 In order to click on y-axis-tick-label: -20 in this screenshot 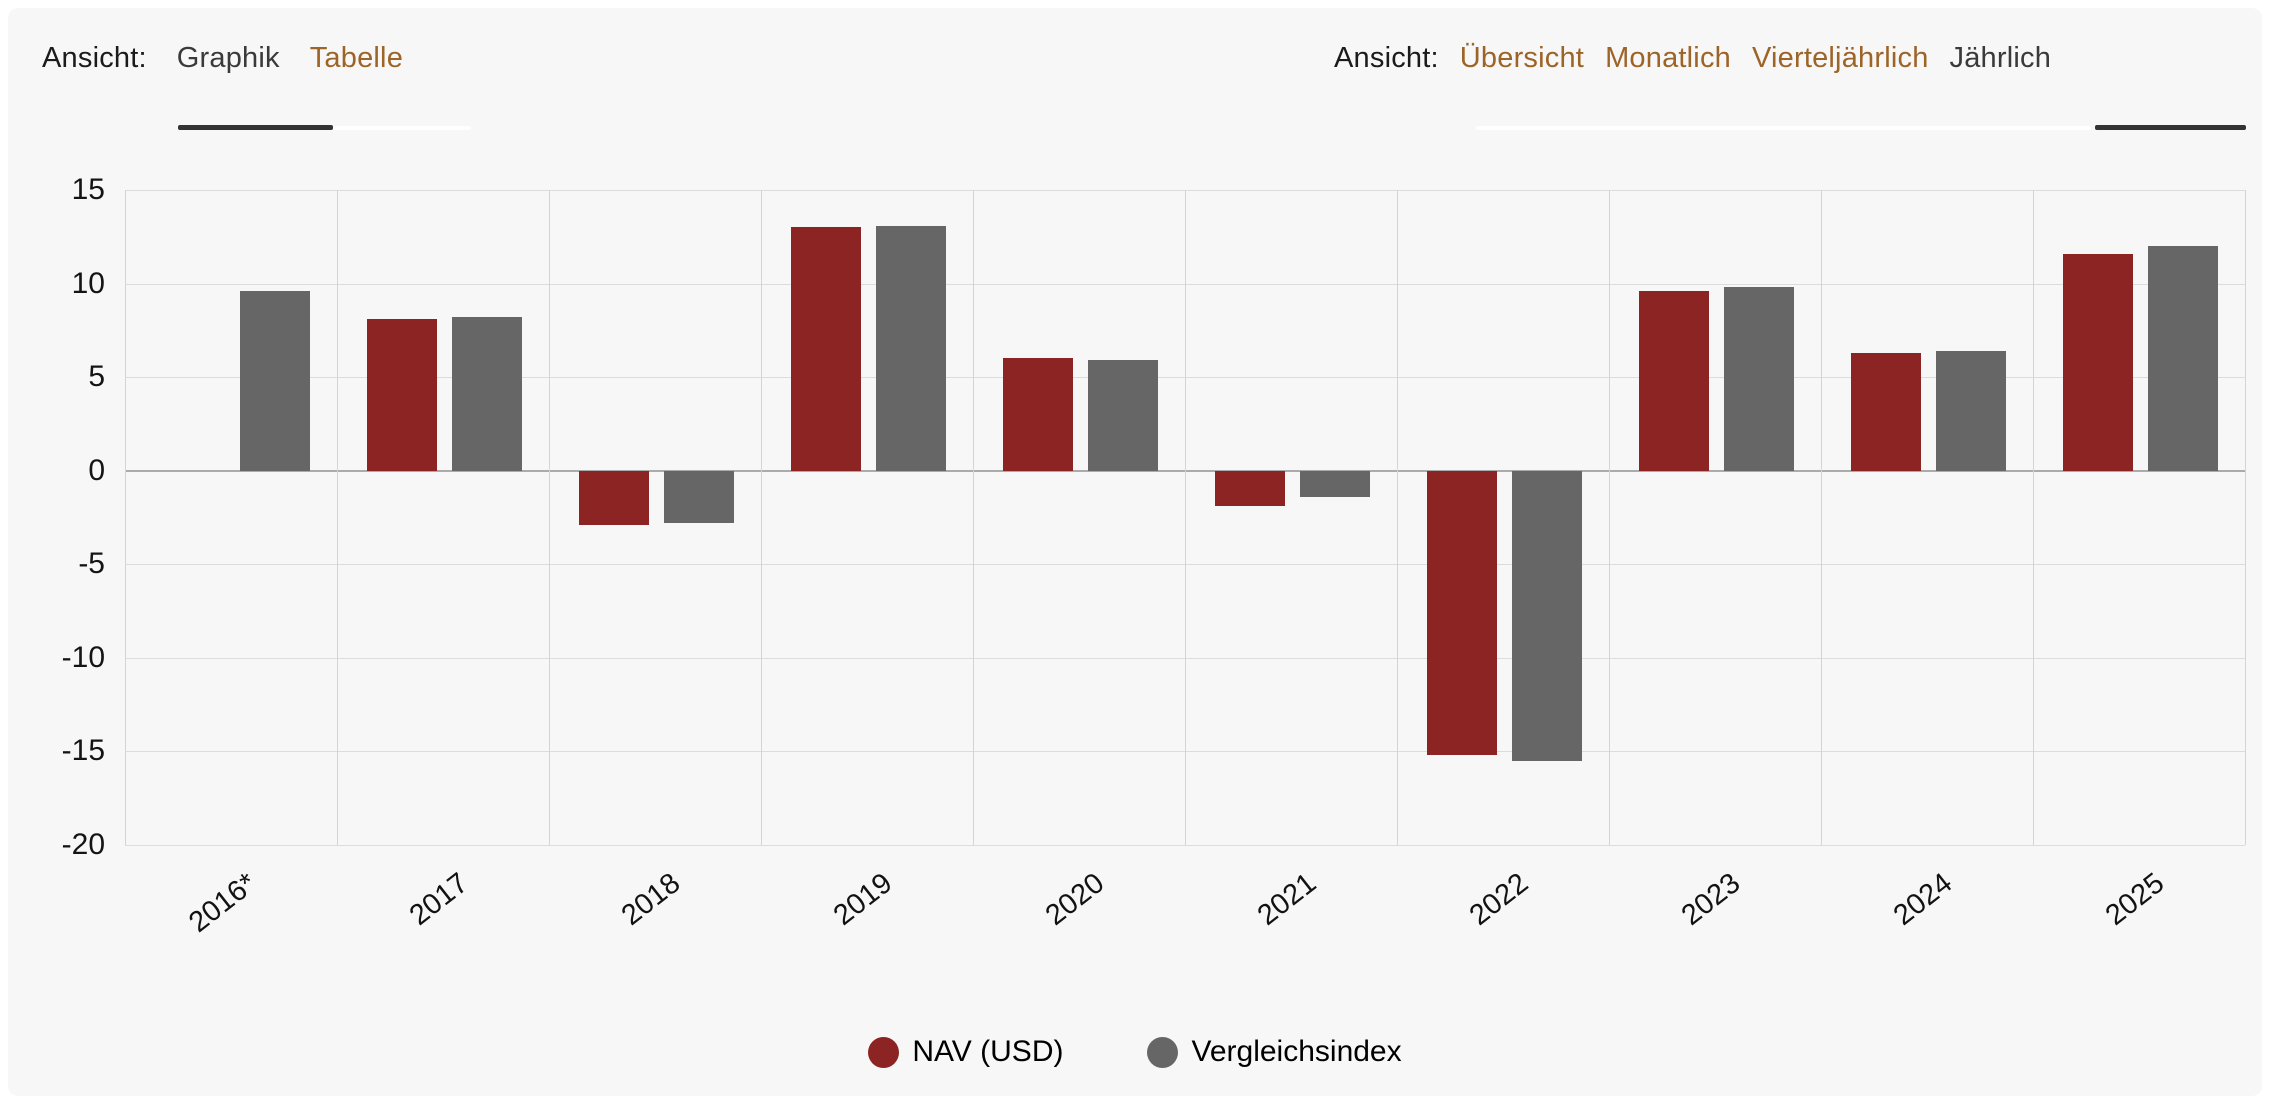, I will do `click(83, 844)`.